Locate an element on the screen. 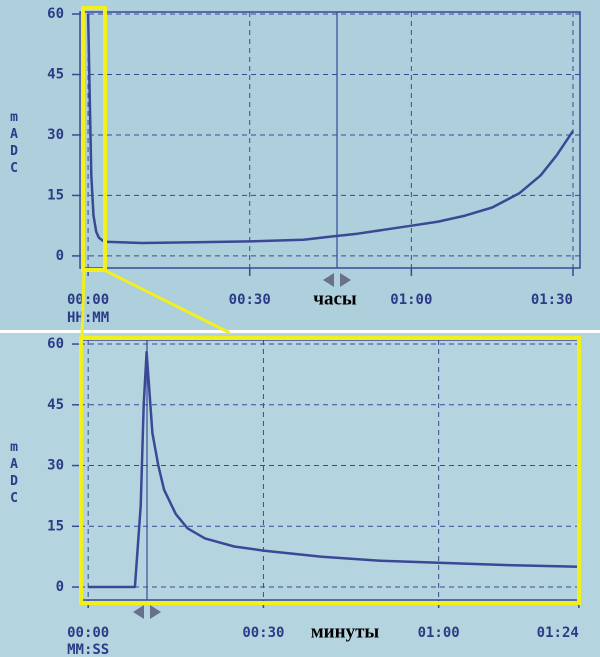  x-unit-label: MM:SS is located at coordinates (88, 649).